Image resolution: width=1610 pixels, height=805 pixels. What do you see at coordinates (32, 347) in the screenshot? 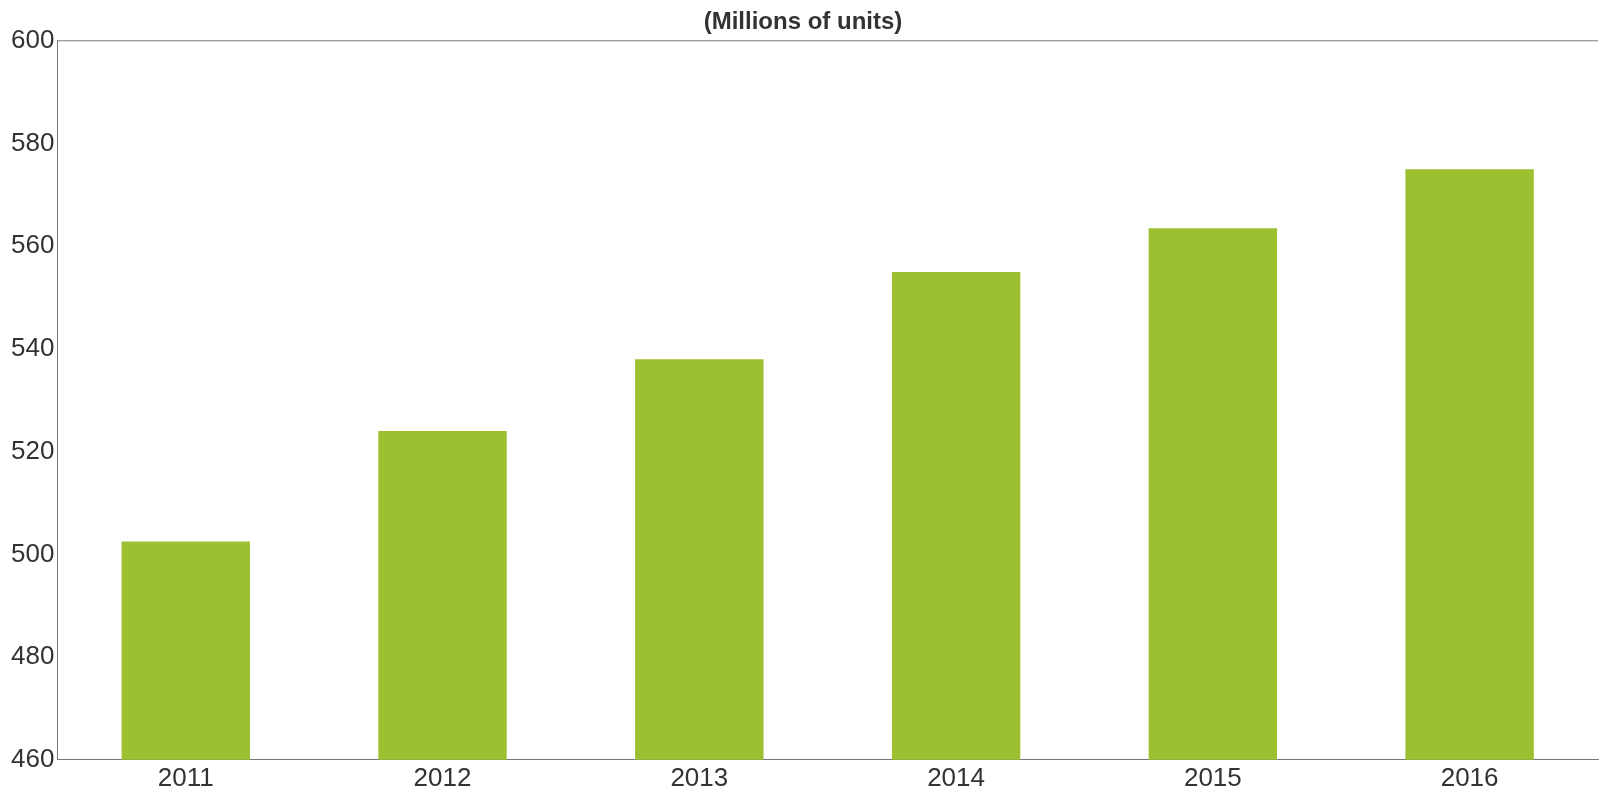
I see `y-tick-label: 540` at bounding box center [32, 347].